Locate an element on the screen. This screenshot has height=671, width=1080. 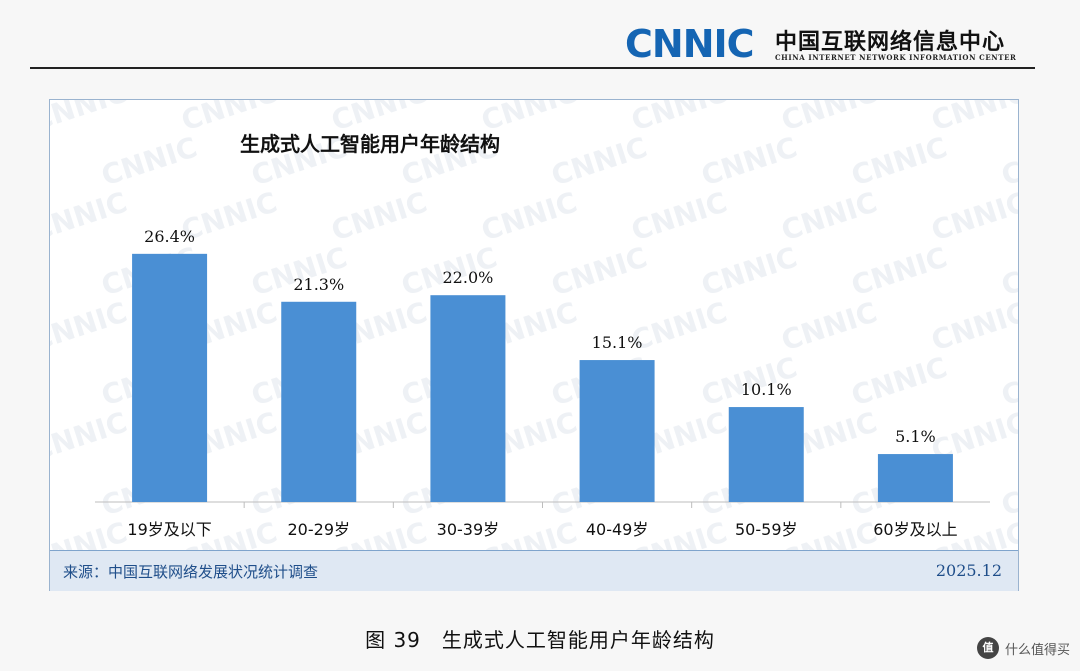
x-tick-label: 30-39岁 is located at coordinates (468, 529).